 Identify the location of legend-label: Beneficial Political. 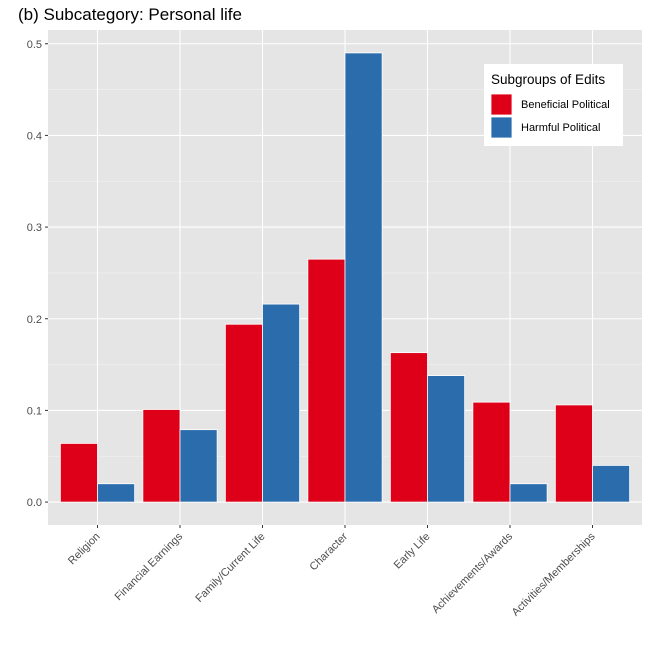
(565, 105).